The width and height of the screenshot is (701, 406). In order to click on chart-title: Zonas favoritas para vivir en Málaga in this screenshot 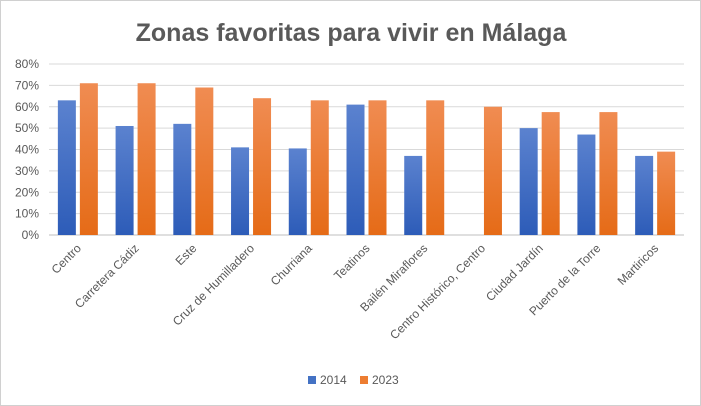, I will do `click(352, 33)`.